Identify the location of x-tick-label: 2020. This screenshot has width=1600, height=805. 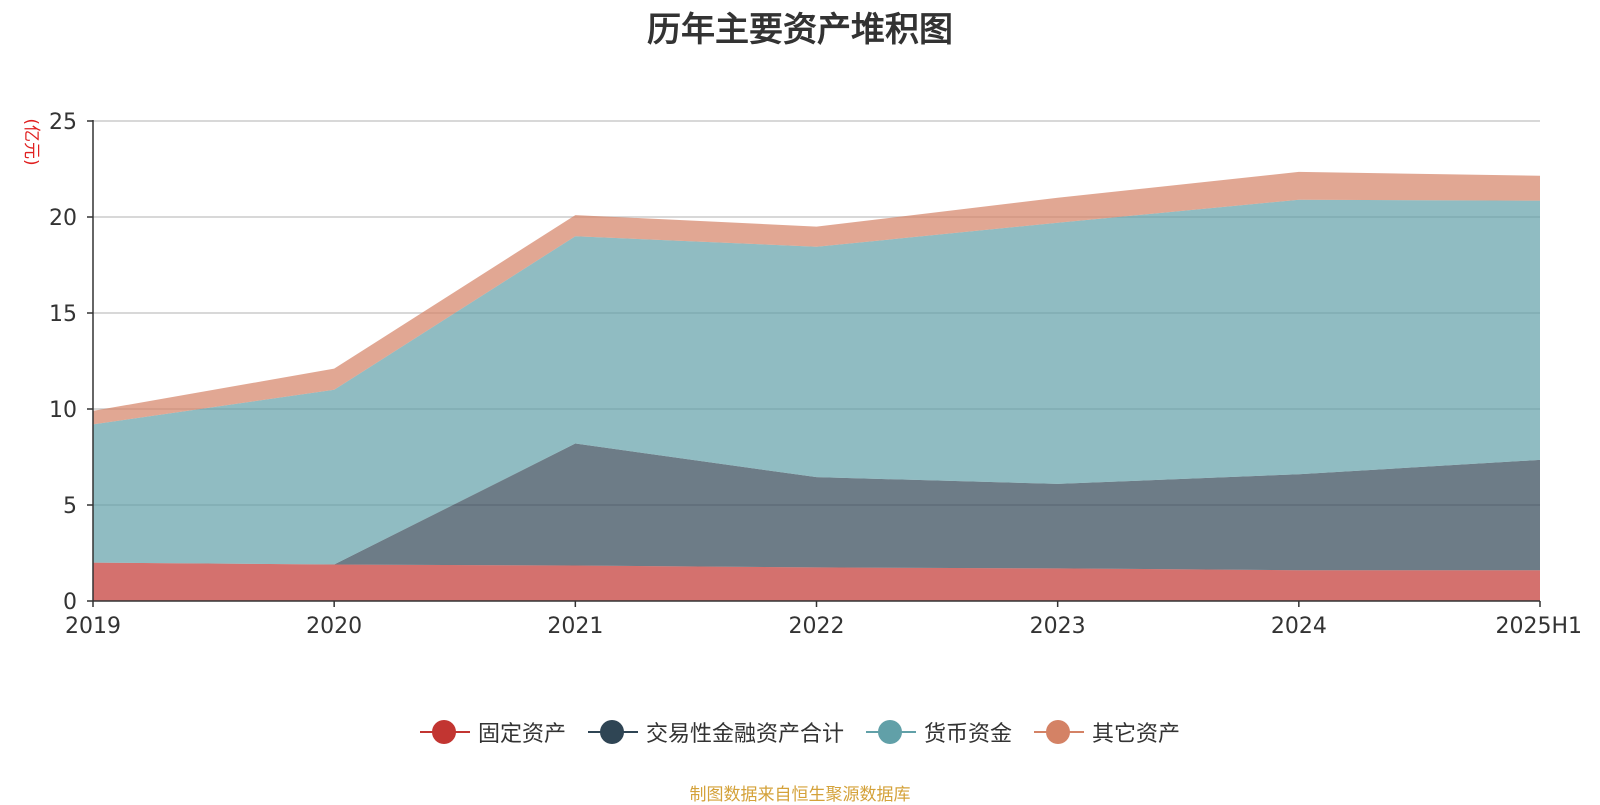
(334, 626).